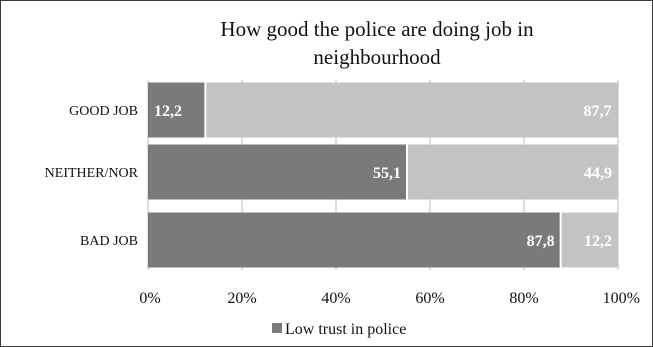 The image size is (653, 347). Describe the element at coordinates (241, 298) in the screenshot. I see `x-tick-label: 20%` at that location.